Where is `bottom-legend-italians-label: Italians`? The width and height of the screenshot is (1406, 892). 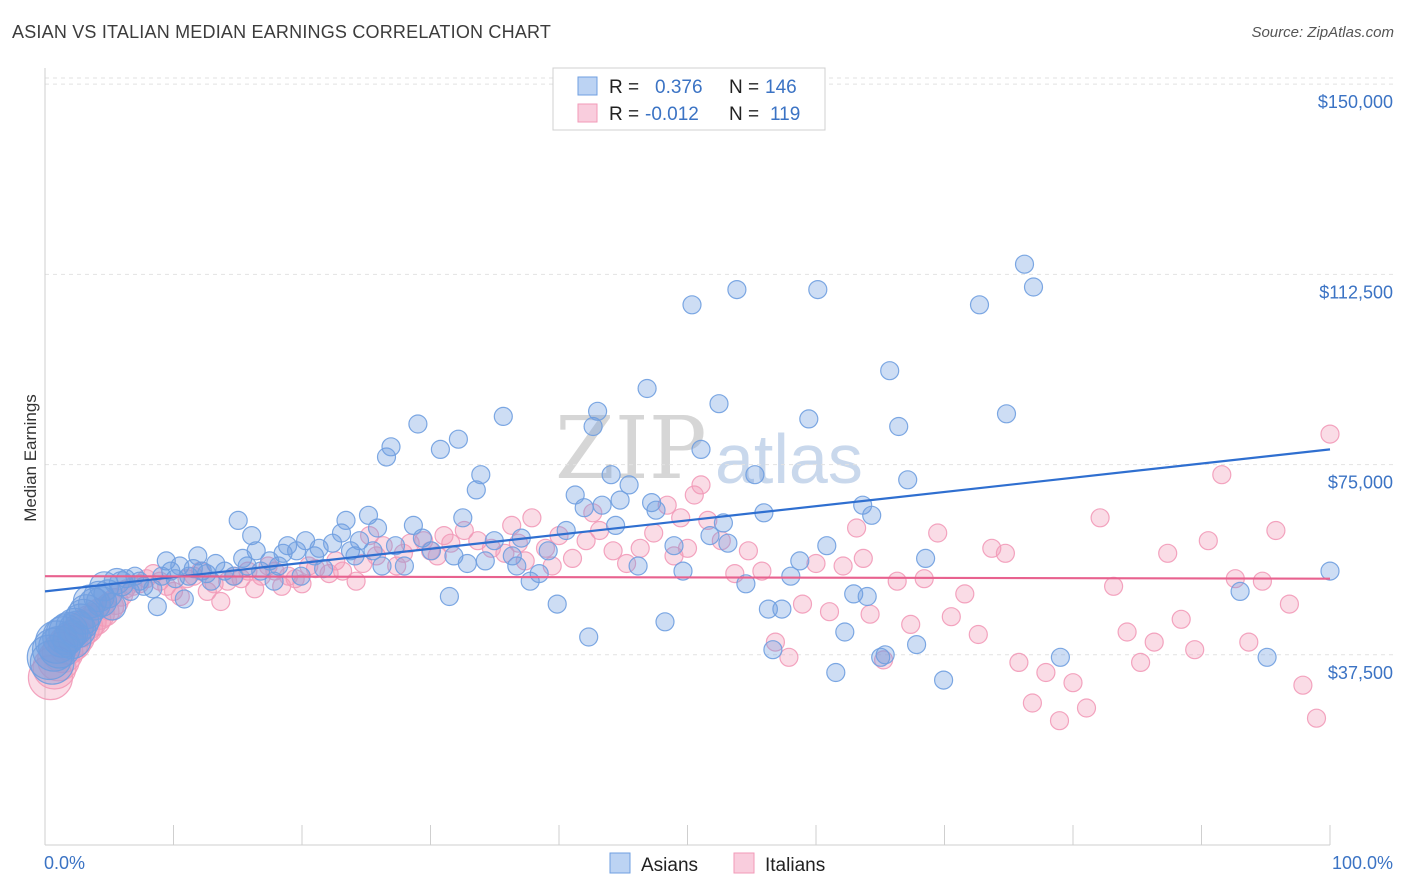
bottom-legend-italians-label: Italians is located at coordinates (795, 865).